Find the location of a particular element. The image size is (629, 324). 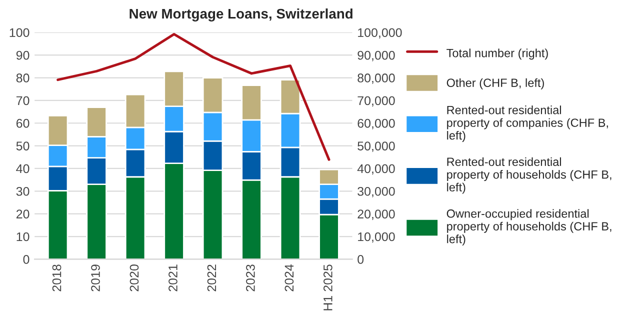

y-tick-label: 80 is located at coordinates (23, 78).